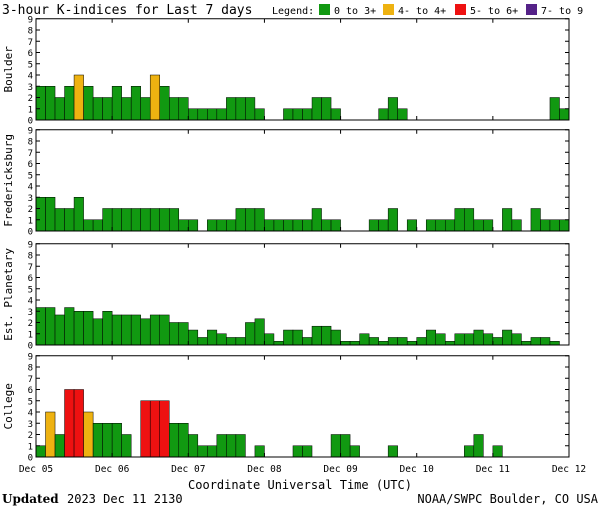 The image size is (600, 510). What do you see at coordinates (8, 406) in the screenshot?
I see `panel-ylabel: College` at bounding box center [8, 406].